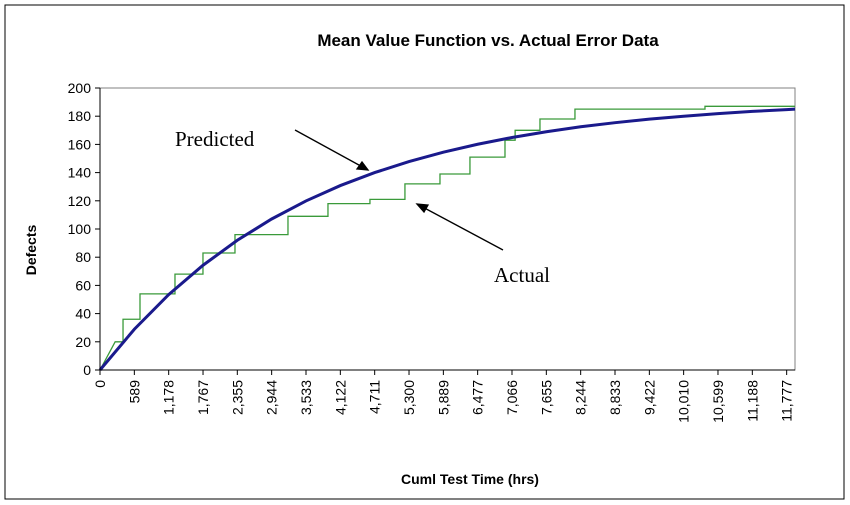  Describe the element at coordinates (80, 144) in the screenshot. I see `y-tick-label: 160` at that location.